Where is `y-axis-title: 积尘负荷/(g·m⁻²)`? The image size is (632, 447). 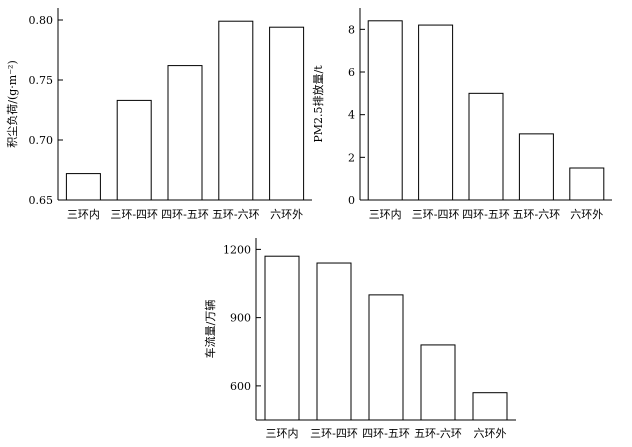
y-axis-title: 积尘负荷/(g·m⁻²) is located at coordinates (12, 103).